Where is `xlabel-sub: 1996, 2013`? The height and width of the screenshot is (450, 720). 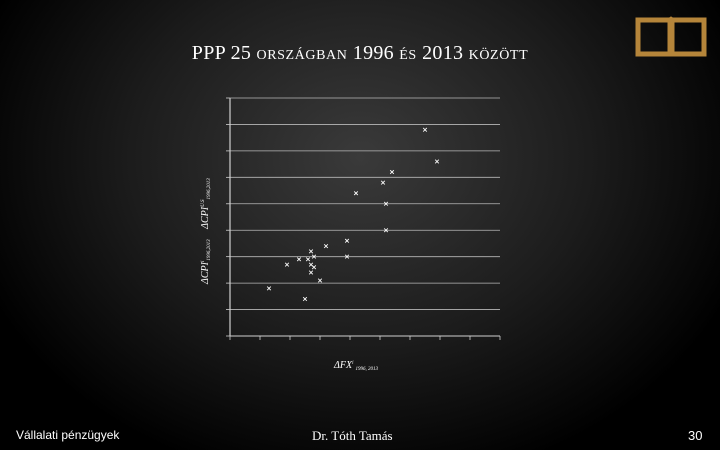 xlabel-sub: 1996, 2013 is located at coordinates (366, 369).